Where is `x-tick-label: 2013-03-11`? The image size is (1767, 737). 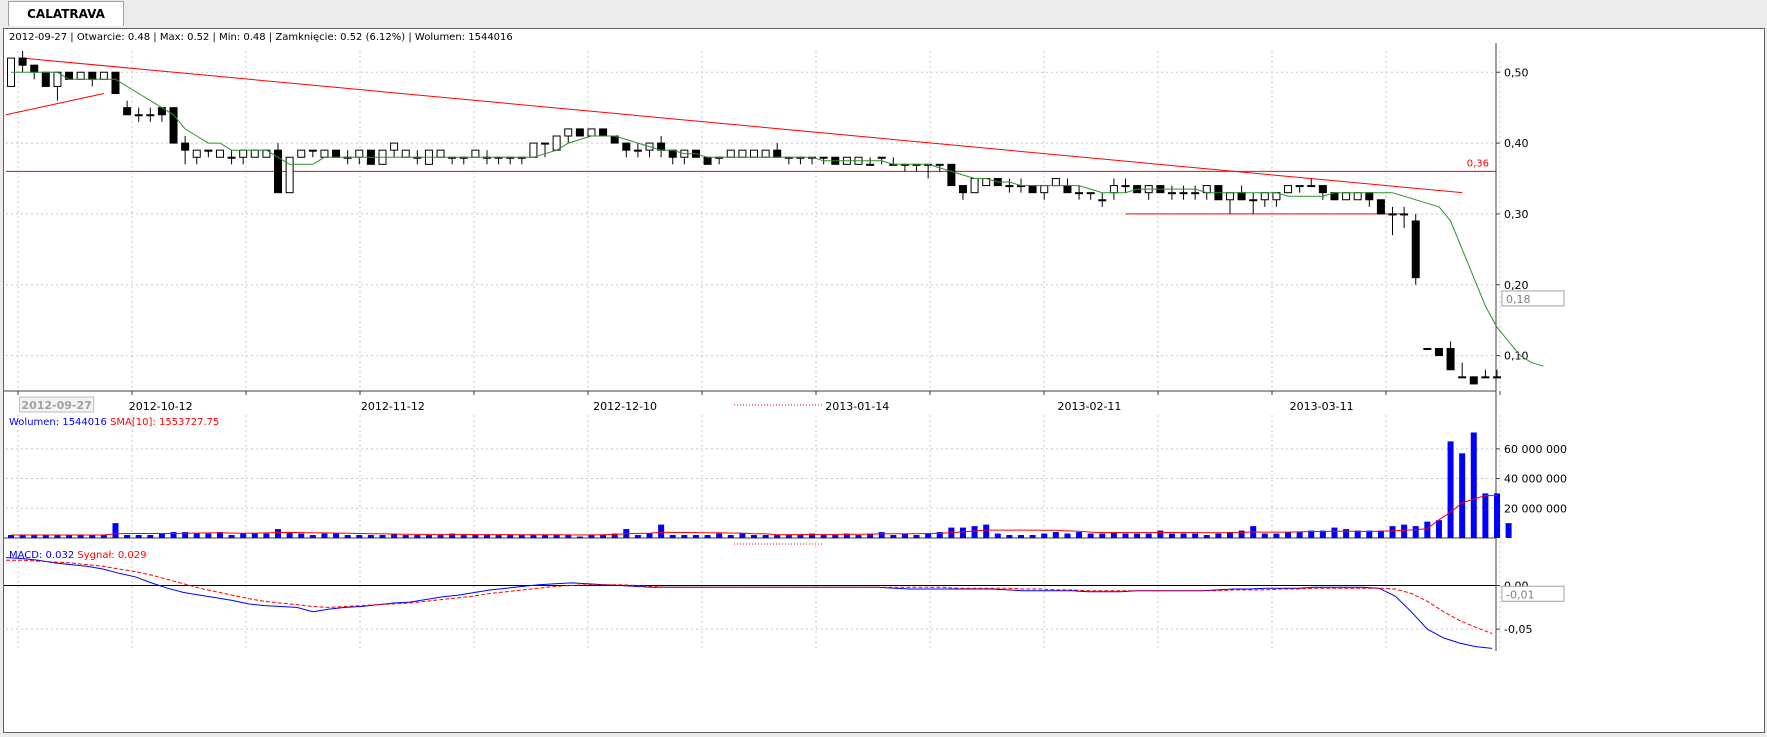 x-tick-label: 2013-03-11 is located at coordinates (1322, 406).